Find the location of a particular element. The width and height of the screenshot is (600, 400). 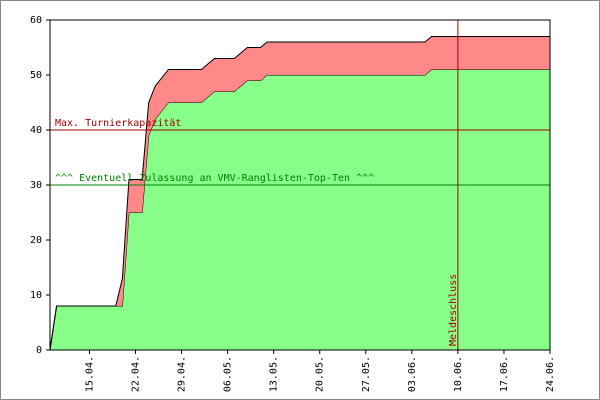

y-tick-label: 40 is located at coordinates (36, 130).